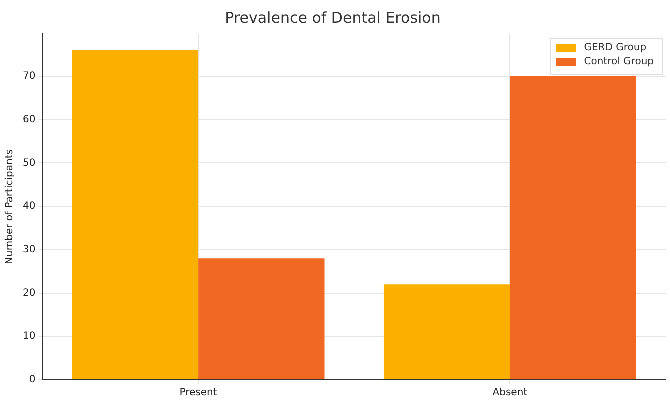  I want to click on legend-label: Control Group, so click(619, 62).